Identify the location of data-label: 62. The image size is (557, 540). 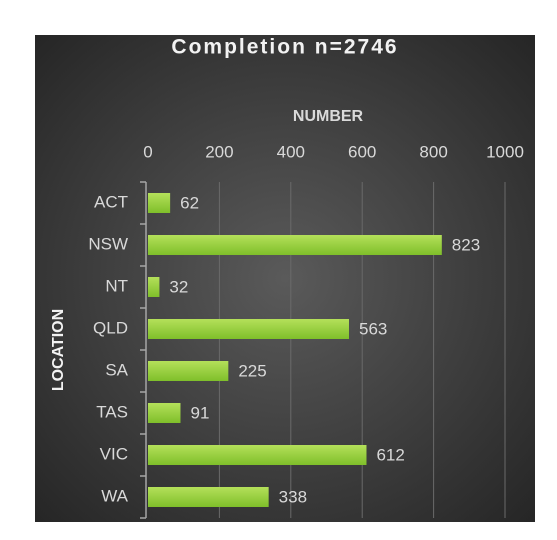
(189, 202).